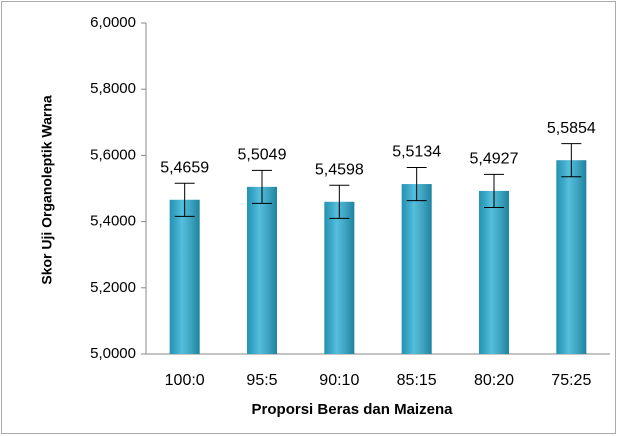 This screenshot has height=436, width=618. I want to click on y-tick-label: 5,2000, so click(113, 287).